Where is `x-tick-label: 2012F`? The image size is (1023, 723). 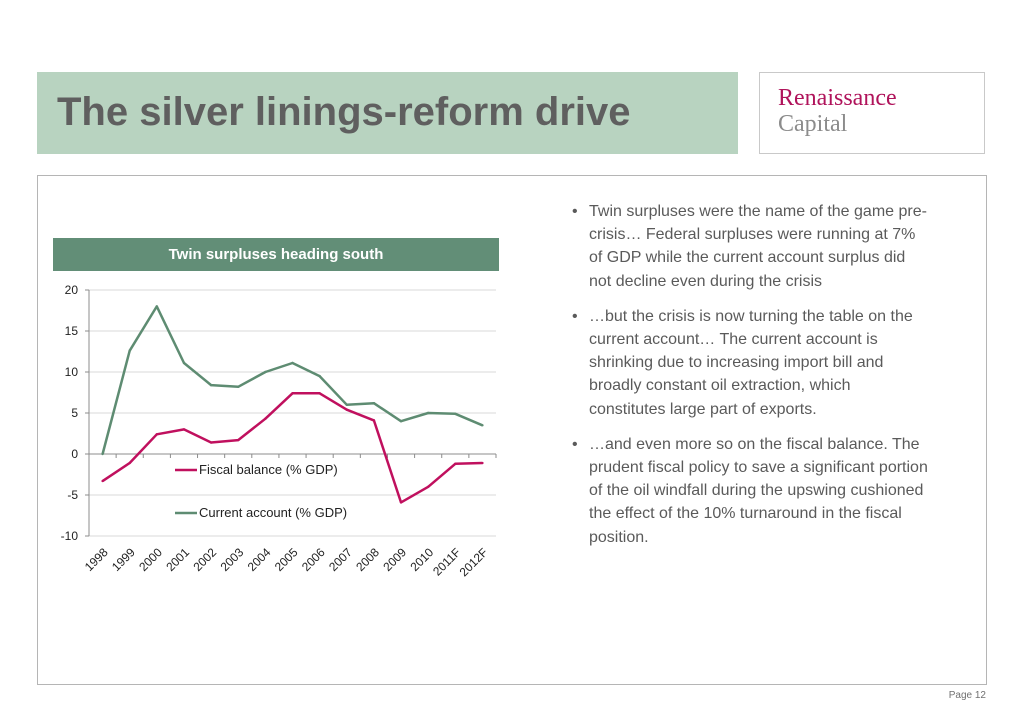 x-tick-label: 2012F is located at coordinates (474, 562).